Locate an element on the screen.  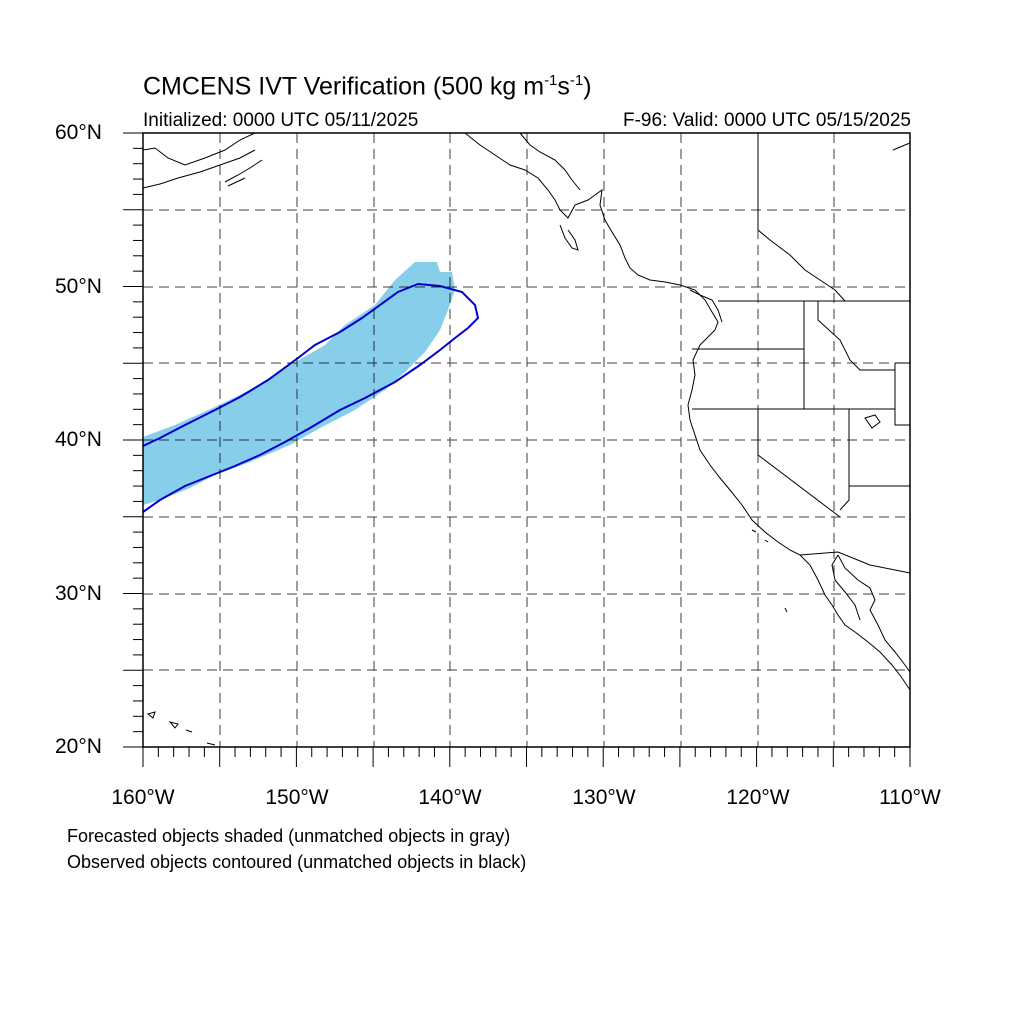
political-borders is located at coordinates (801, 353).